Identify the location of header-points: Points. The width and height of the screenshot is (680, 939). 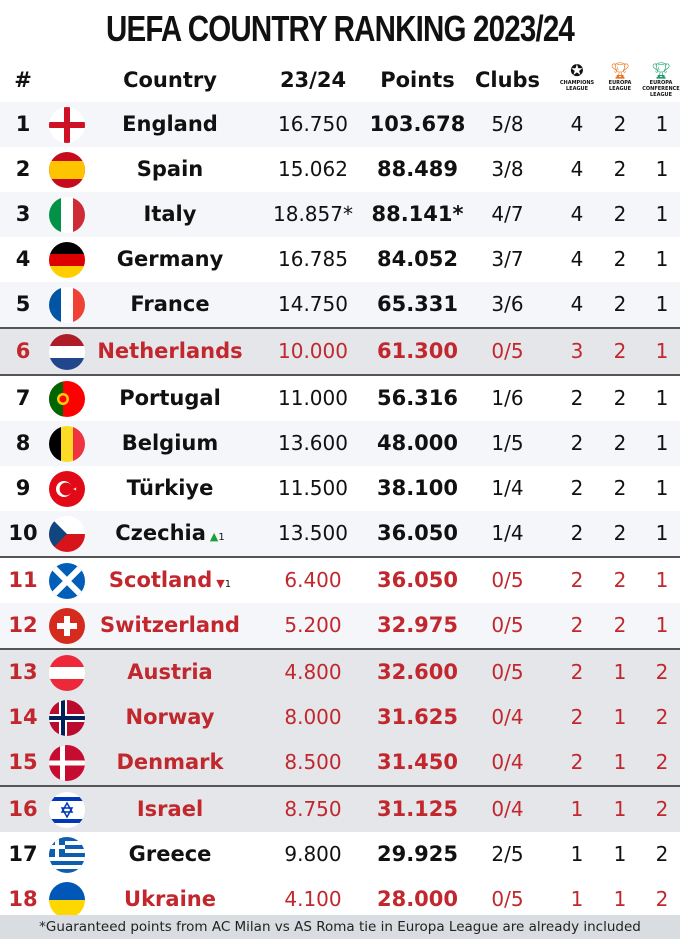
(417, 80).